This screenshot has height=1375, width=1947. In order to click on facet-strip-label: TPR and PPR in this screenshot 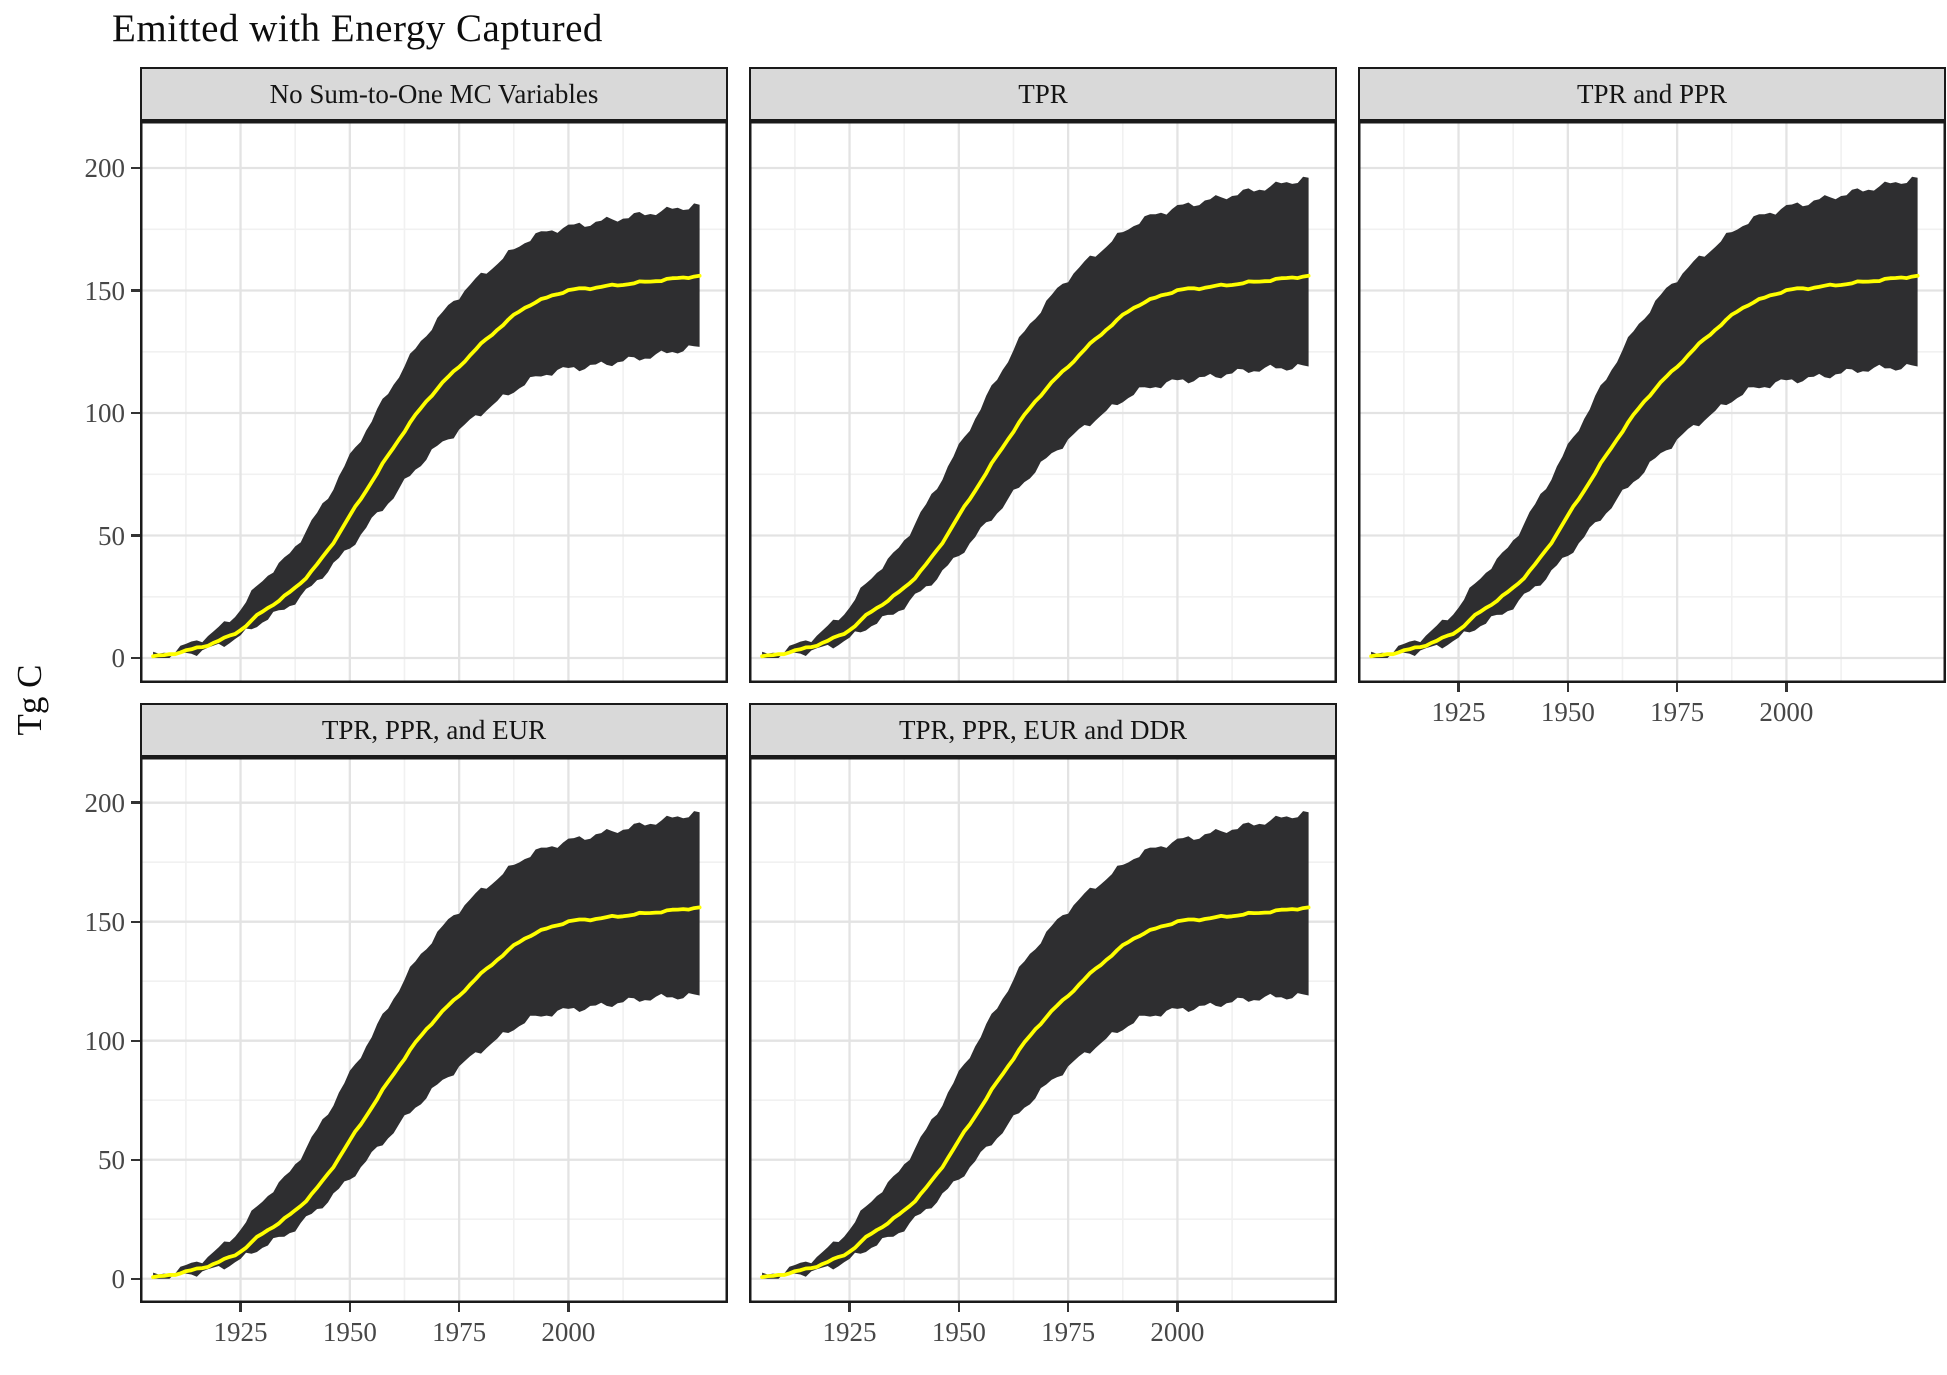, I will do `click(1652, 93)`.